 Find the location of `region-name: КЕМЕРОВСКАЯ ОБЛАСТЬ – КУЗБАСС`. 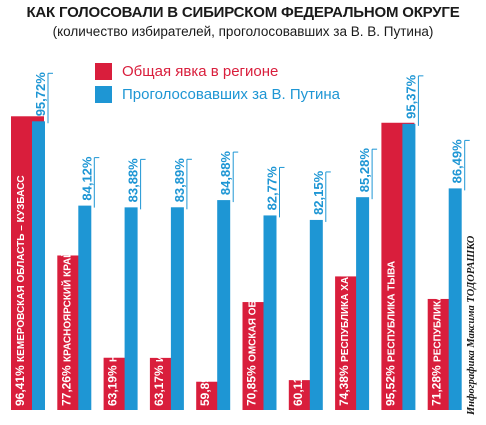

region-name: КЕМЕРОВСКАЯ ОБЛАСТЬ – КУЗБАСС is located at coordinates (21, 268).